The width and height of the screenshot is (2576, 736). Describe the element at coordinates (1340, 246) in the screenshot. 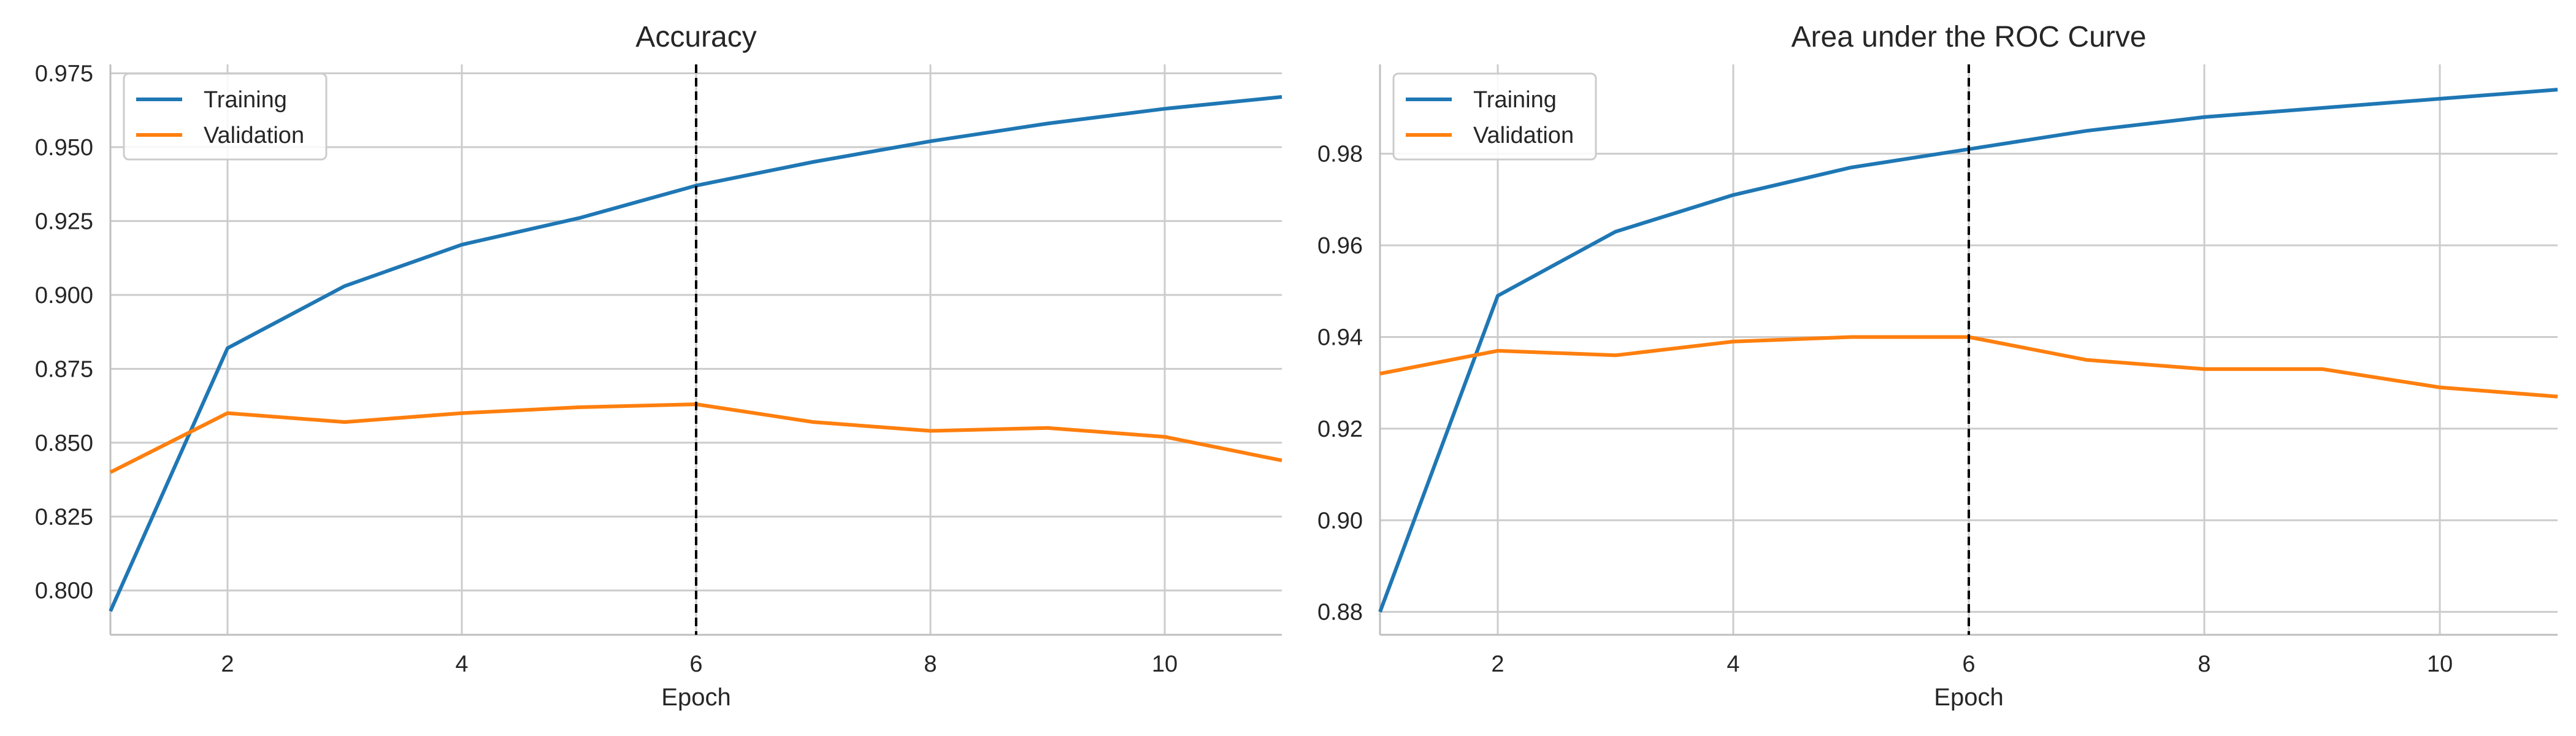

I see `y-tick-label: 0.96` at that location.